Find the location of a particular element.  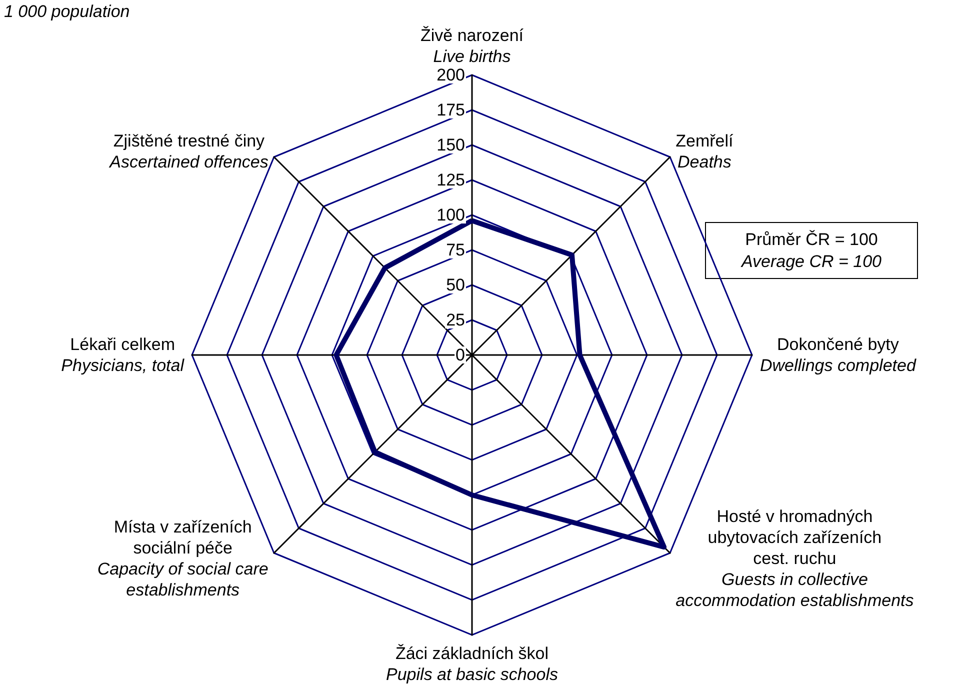

spoke-label: Žáci základních škol Pupils at basic schools is located at coordinates (472, 664).